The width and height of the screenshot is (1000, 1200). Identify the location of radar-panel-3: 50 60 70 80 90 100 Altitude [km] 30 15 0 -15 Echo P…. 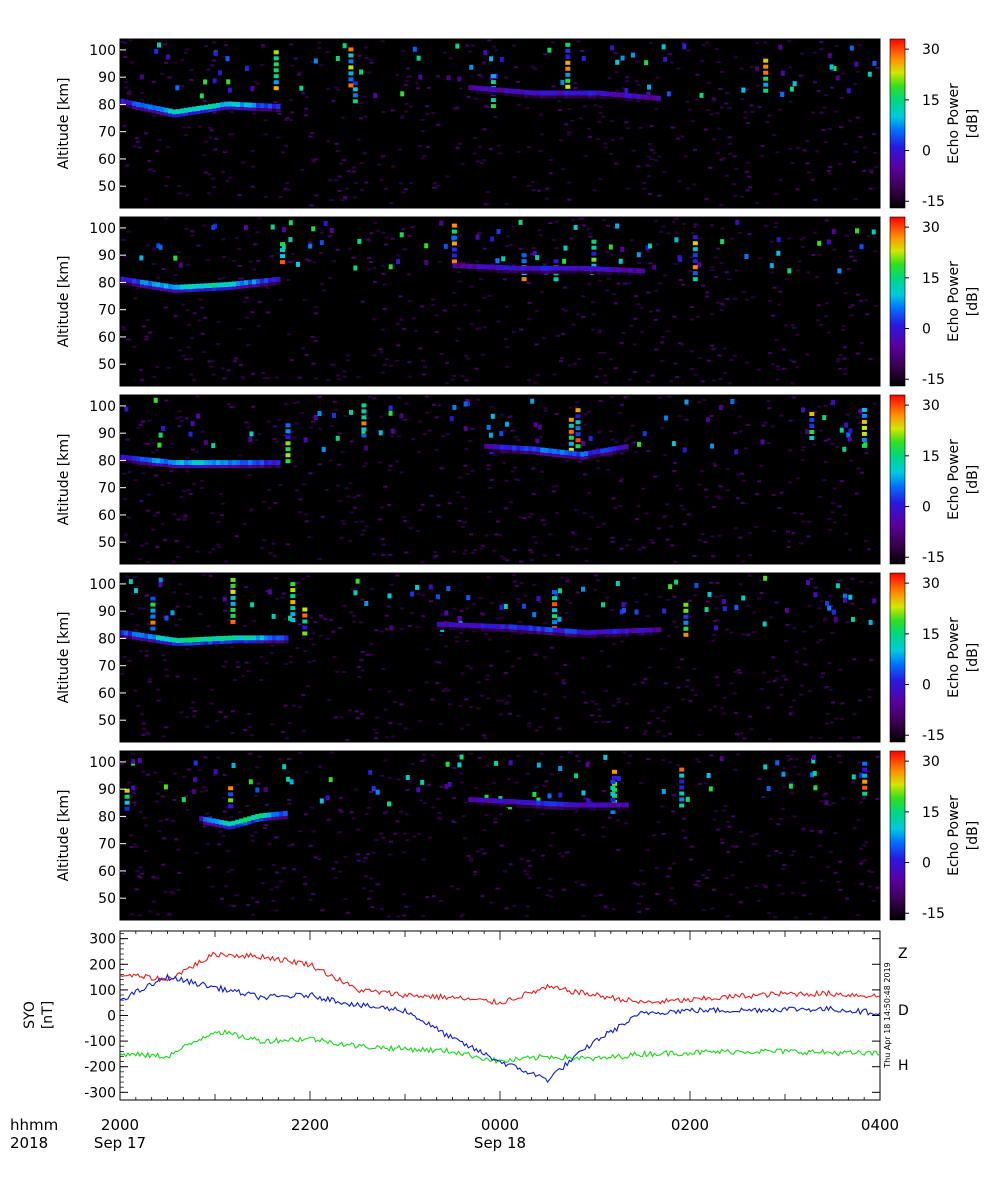
(518, 480).